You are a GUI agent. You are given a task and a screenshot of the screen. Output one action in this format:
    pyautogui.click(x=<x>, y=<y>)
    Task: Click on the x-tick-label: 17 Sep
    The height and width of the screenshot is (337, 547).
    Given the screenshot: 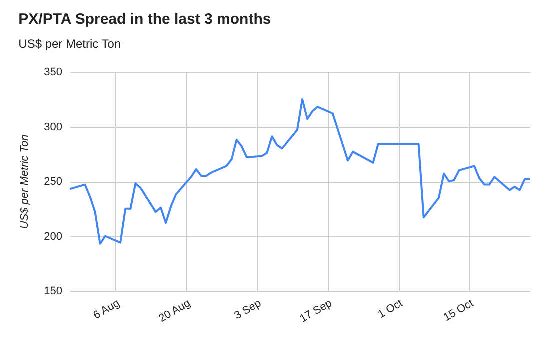 What is the action you would take?
    pyautogui.click(x=316, y=312)
    